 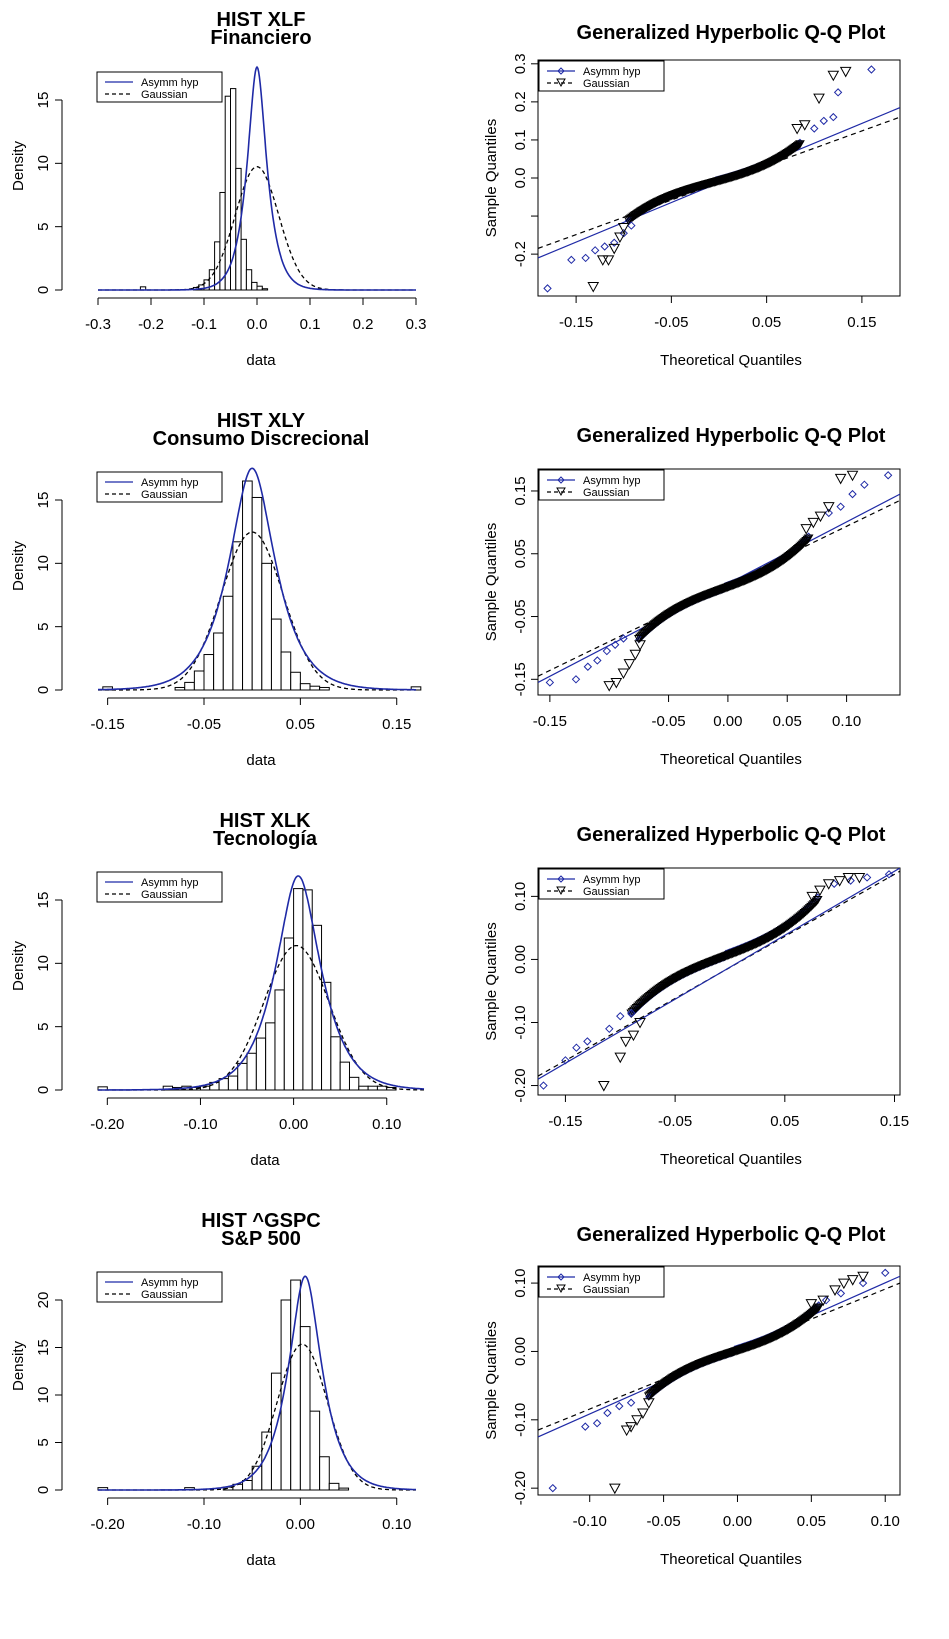 I want to click on legend-asymm-label: Asymm hyp, so click(x=169, y=83).